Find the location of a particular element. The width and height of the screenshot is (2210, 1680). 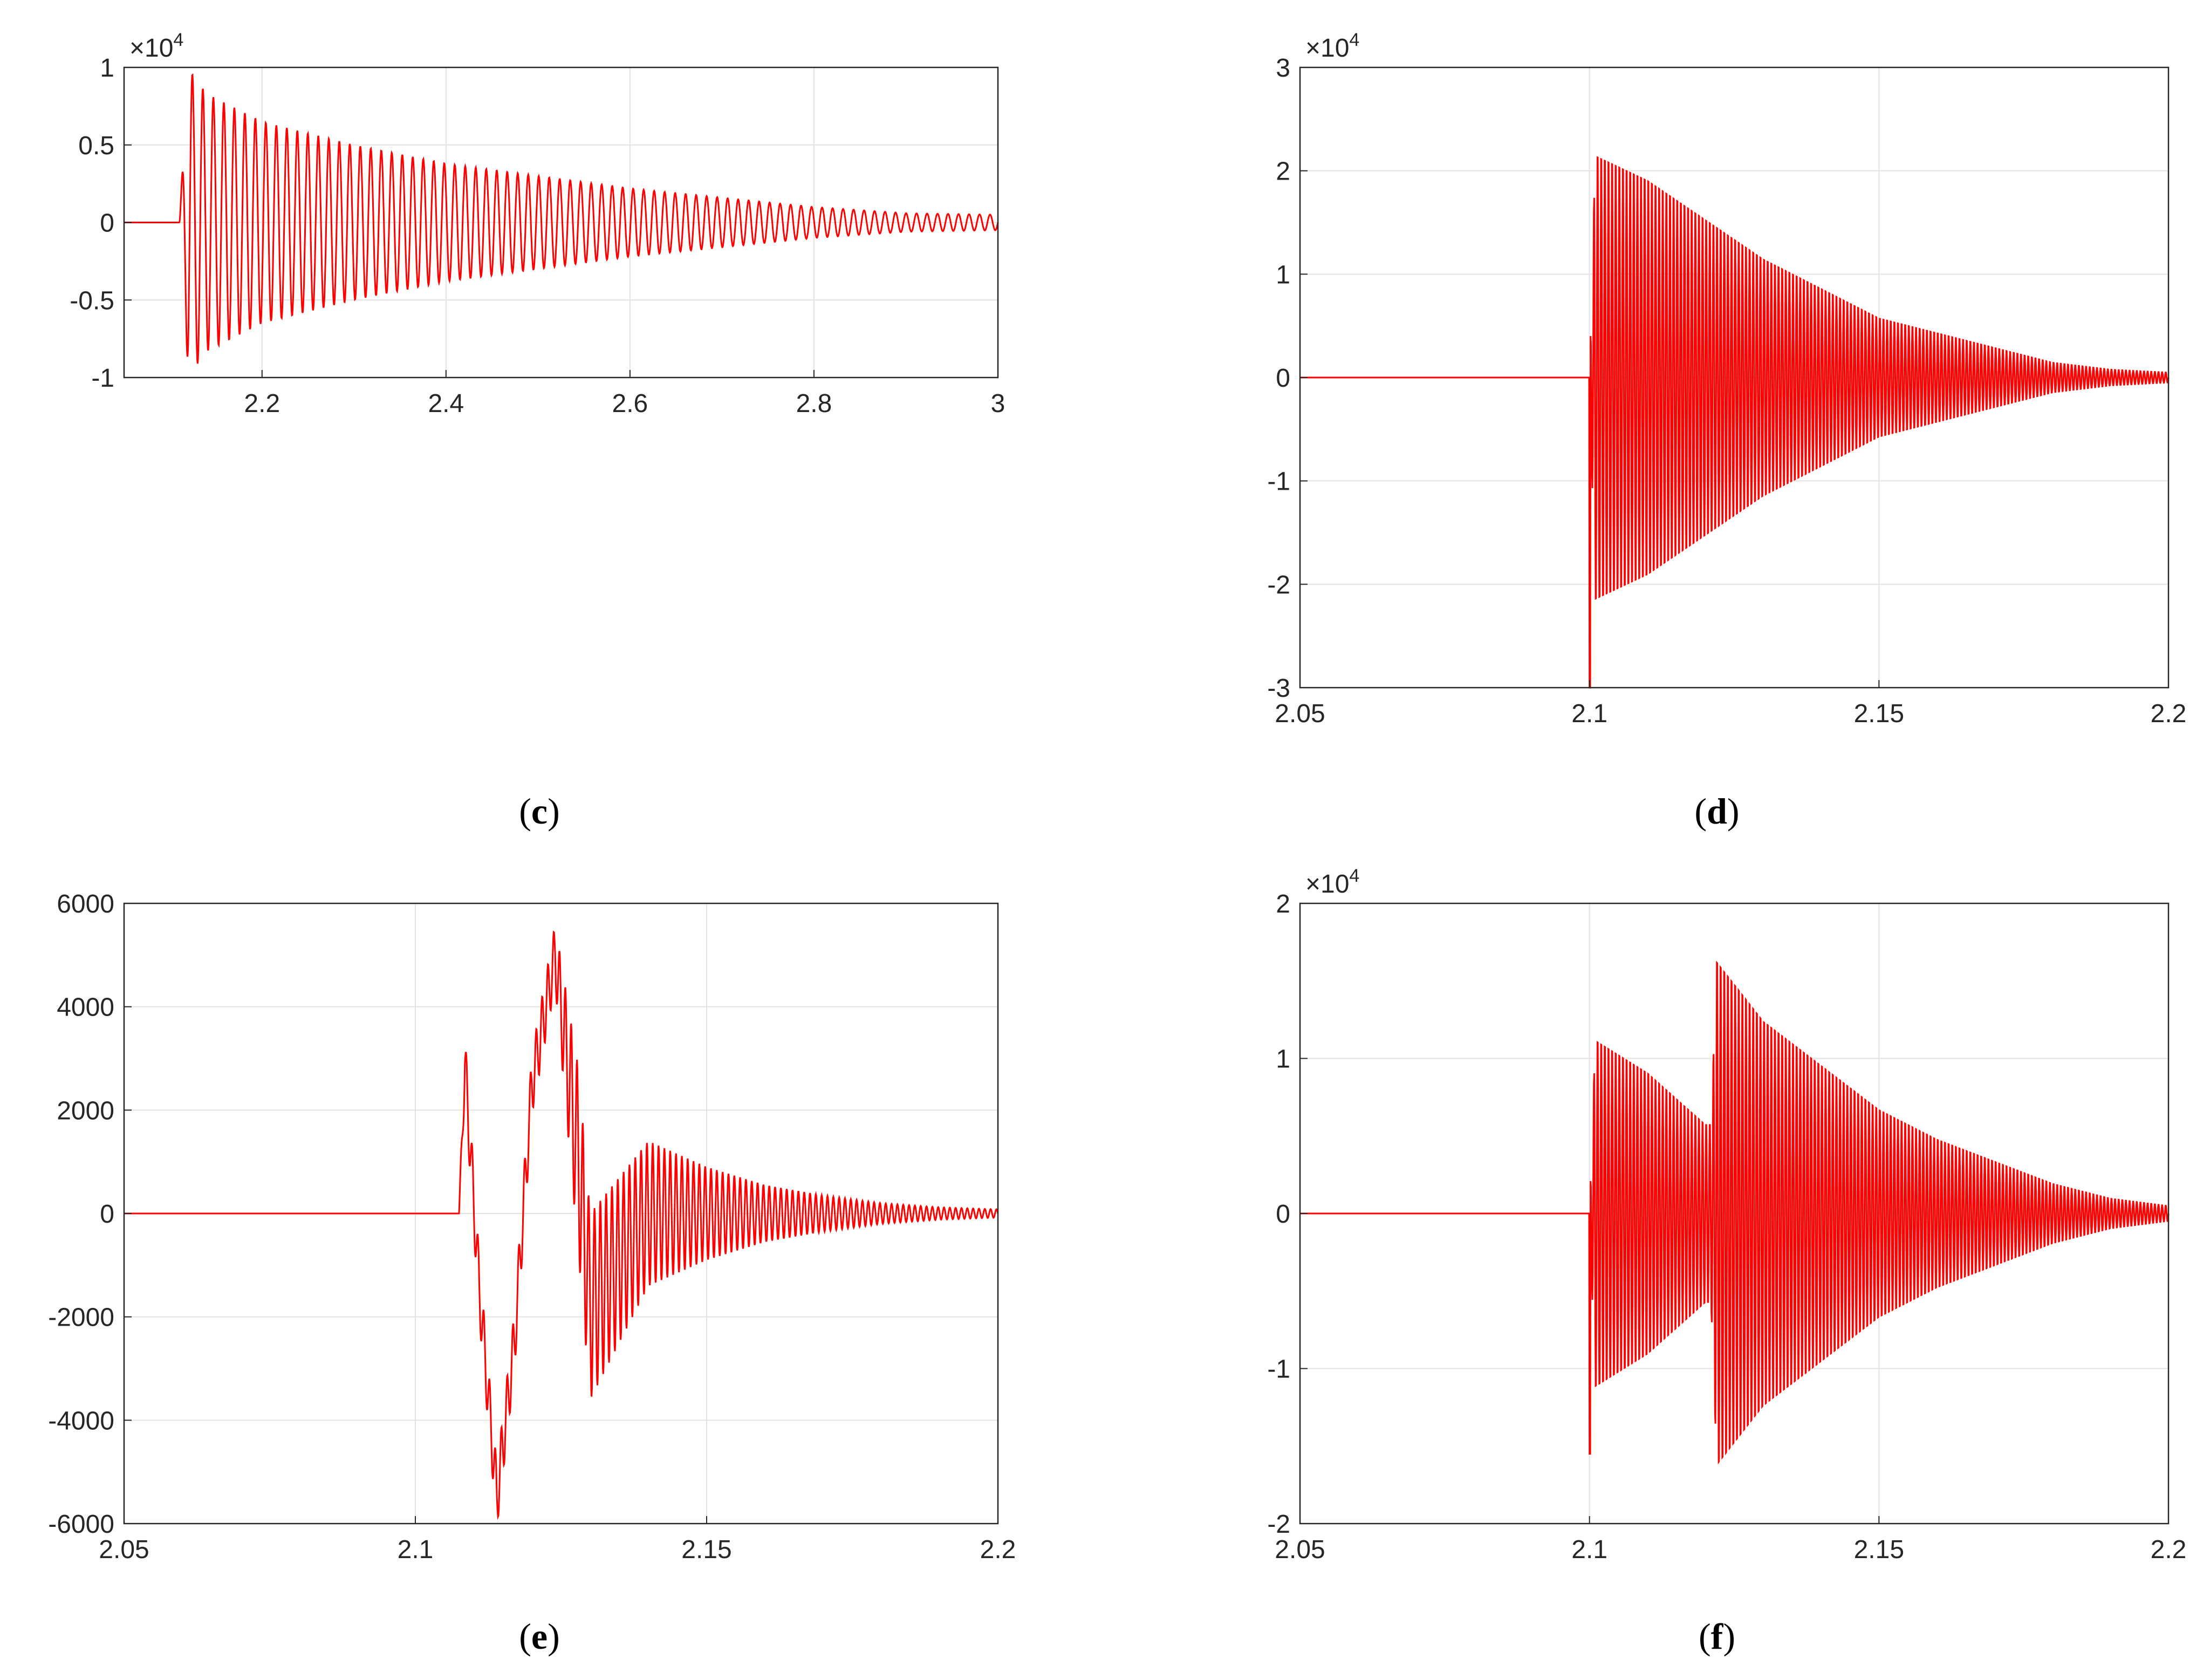

chart-c-y-tick-label: 1 is located at coordinates (107, 68).